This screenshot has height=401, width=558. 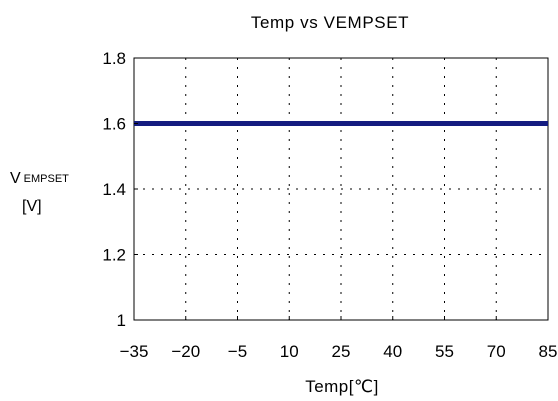 What do you see at coordinates (114, 189) in the screenshot?
I see `y-tick-label: 1.4` at bounding box center [114, 189].